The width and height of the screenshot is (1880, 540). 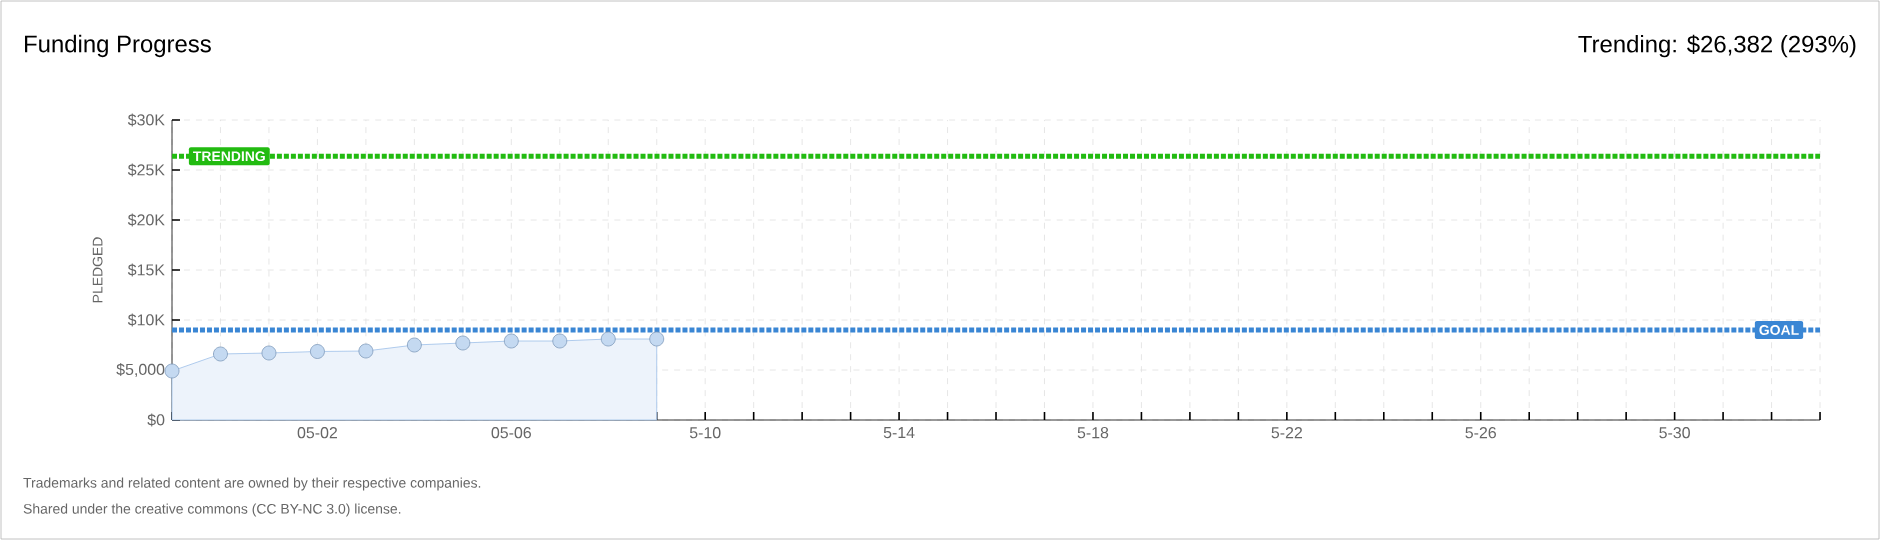 I want to click on chart-subtitle: Trending: $26,382 (293%), so click(x=1717, y=46).